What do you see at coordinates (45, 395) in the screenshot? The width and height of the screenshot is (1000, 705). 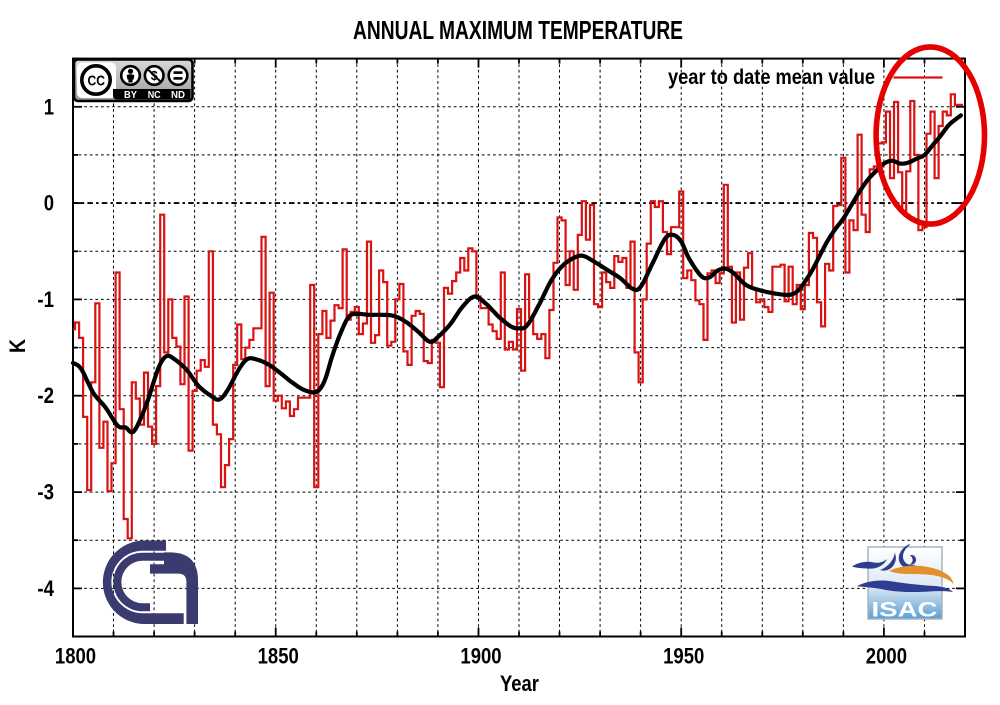 I see `svg-text: -2` at bounding box center [45, 395].